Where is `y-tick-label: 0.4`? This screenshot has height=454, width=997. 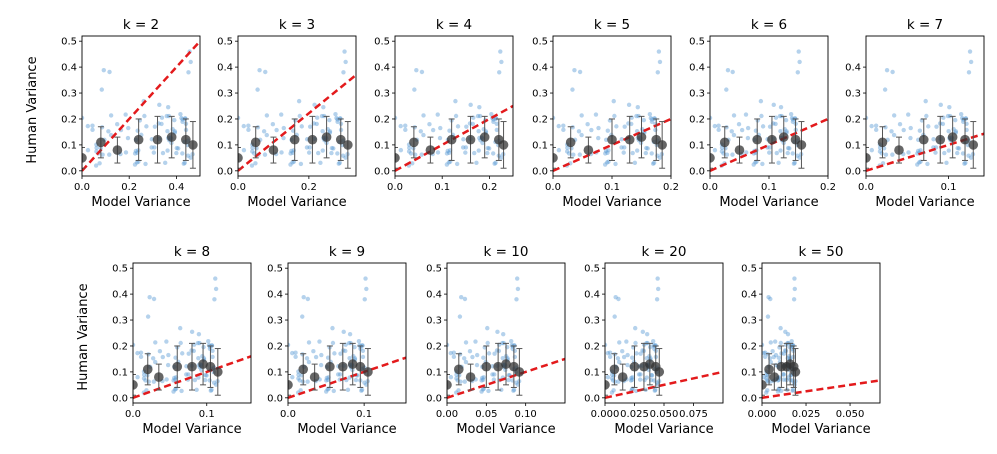 y-tick-label: 0.4 is located at coordinates (69, 68).